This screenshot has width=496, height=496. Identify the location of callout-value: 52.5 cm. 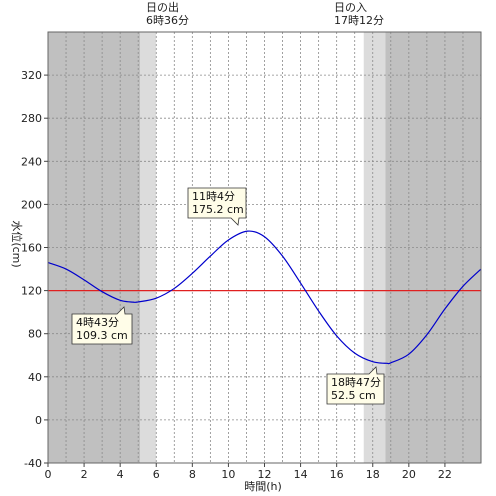
(353, 395).